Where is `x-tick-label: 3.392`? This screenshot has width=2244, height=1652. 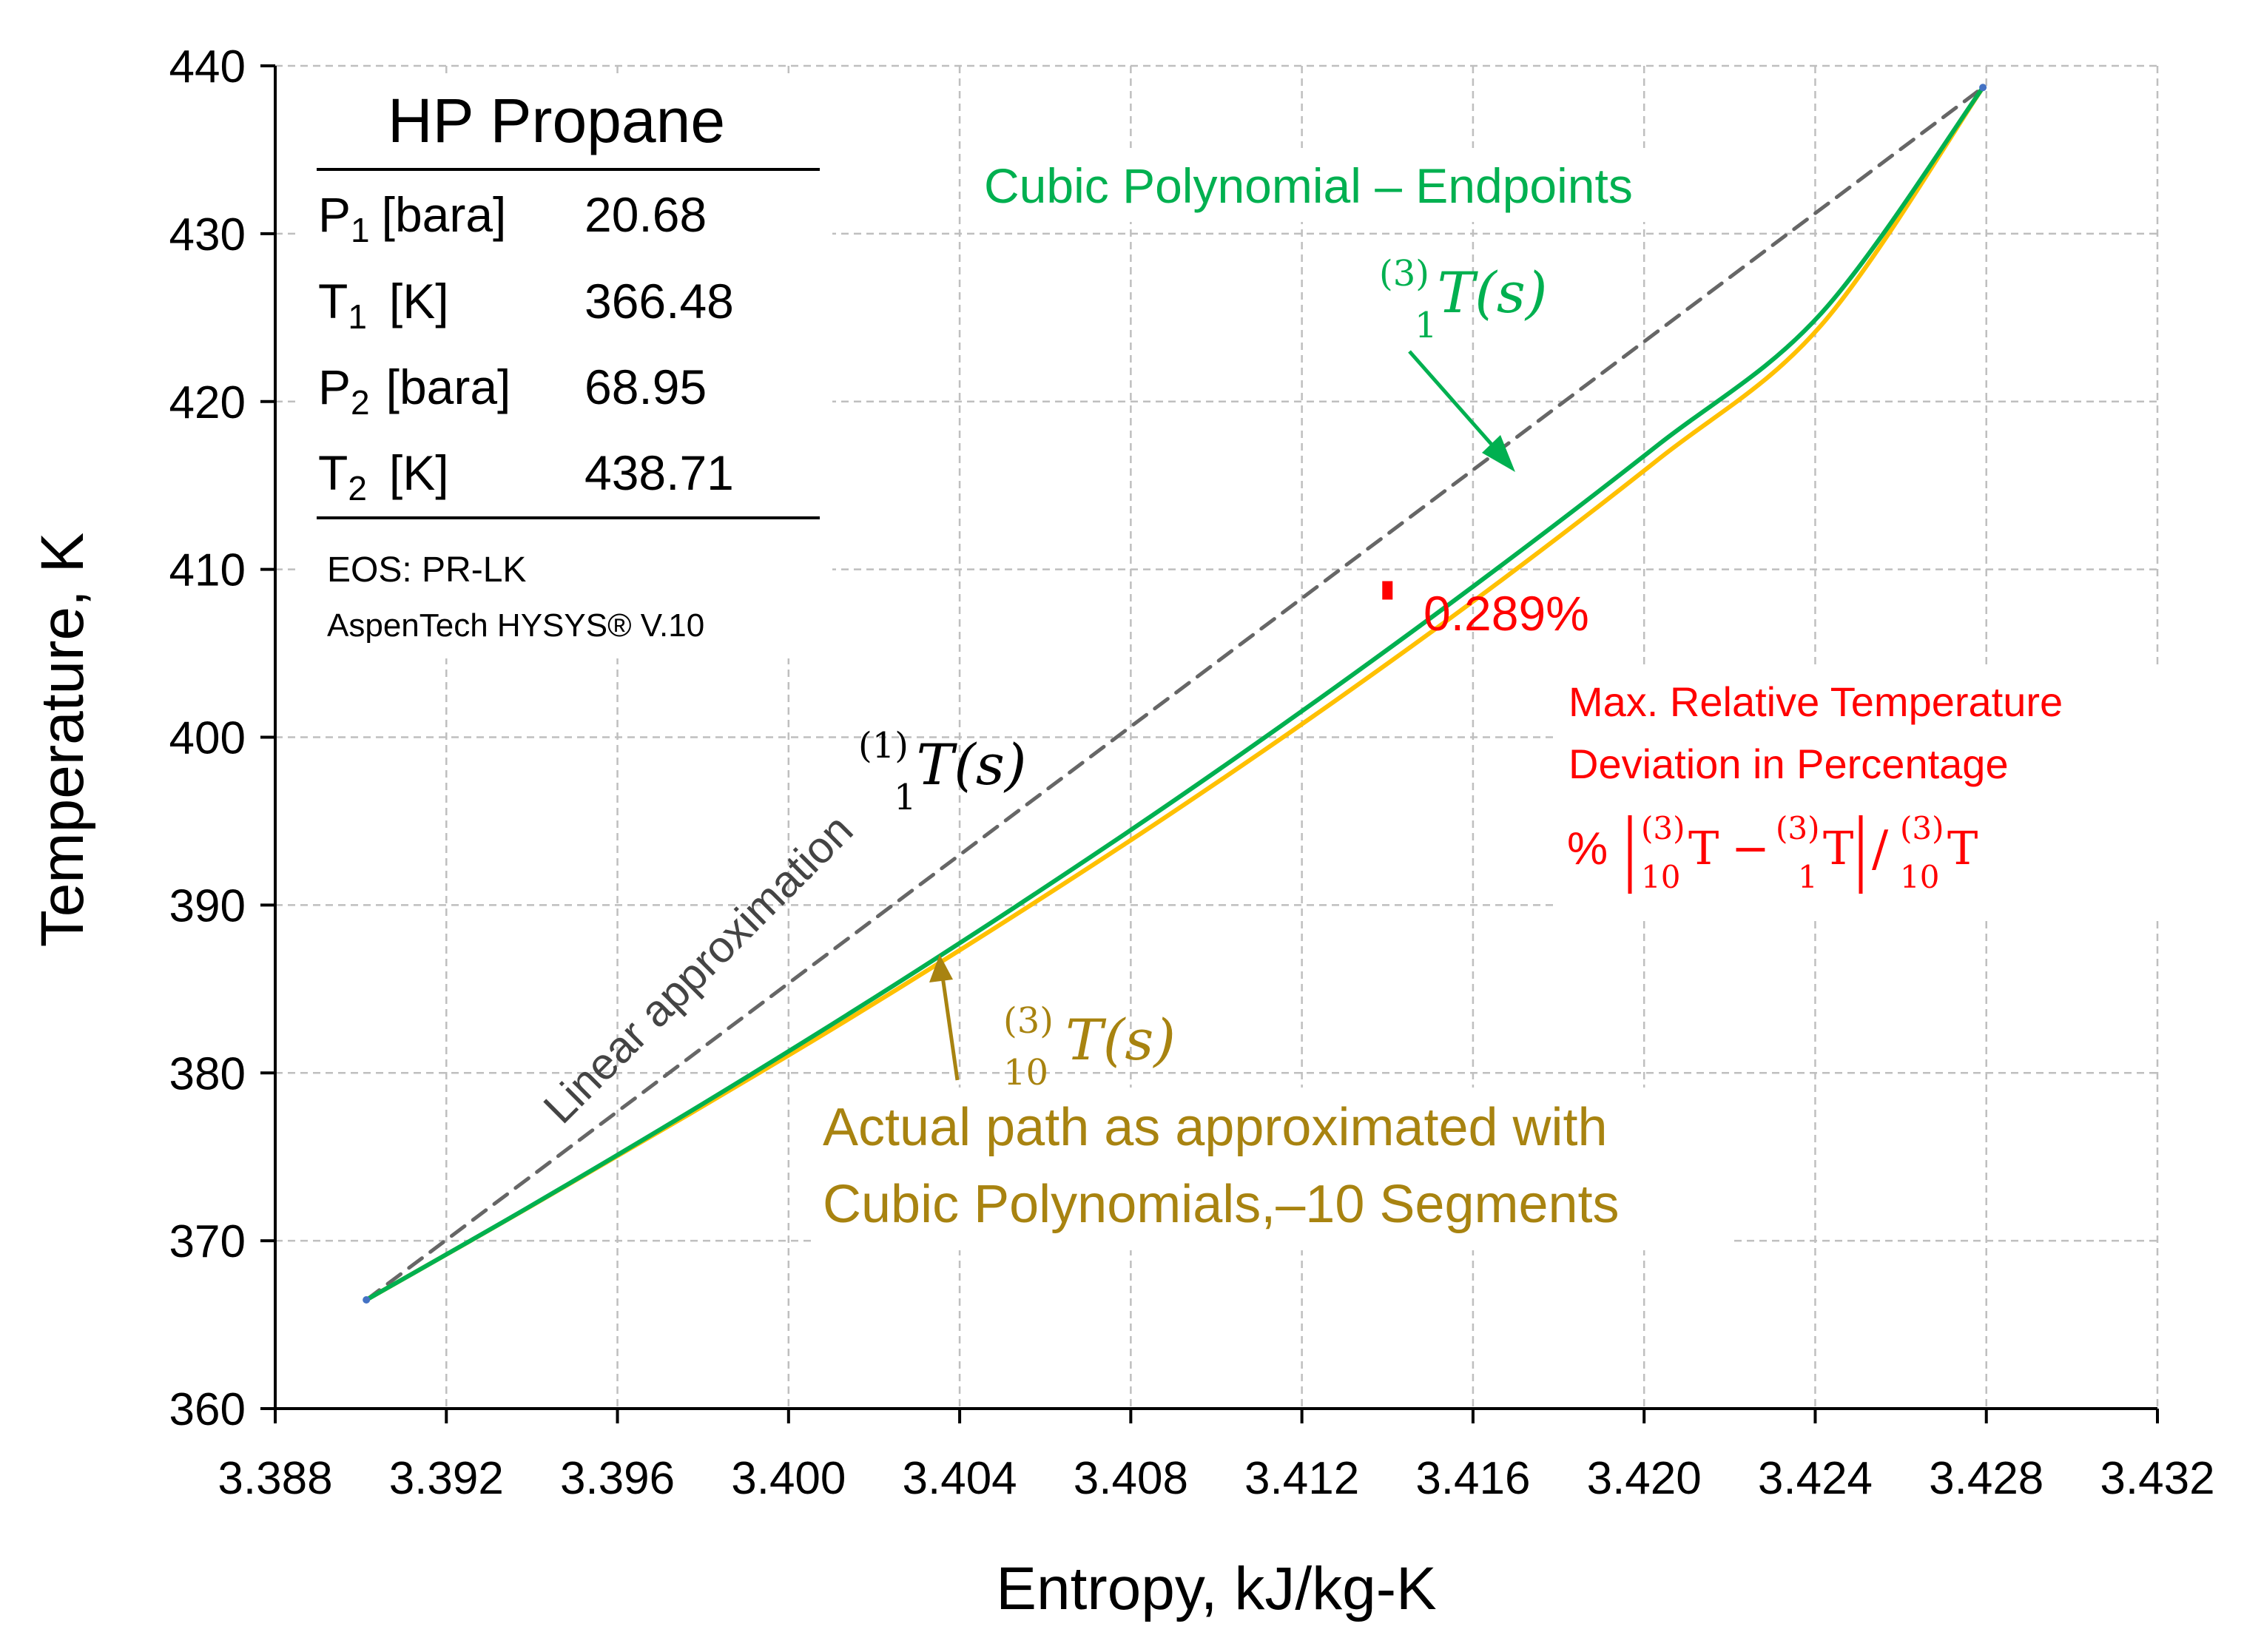
x-tick-label: 3.392 is located at coordinates (446, 1478).